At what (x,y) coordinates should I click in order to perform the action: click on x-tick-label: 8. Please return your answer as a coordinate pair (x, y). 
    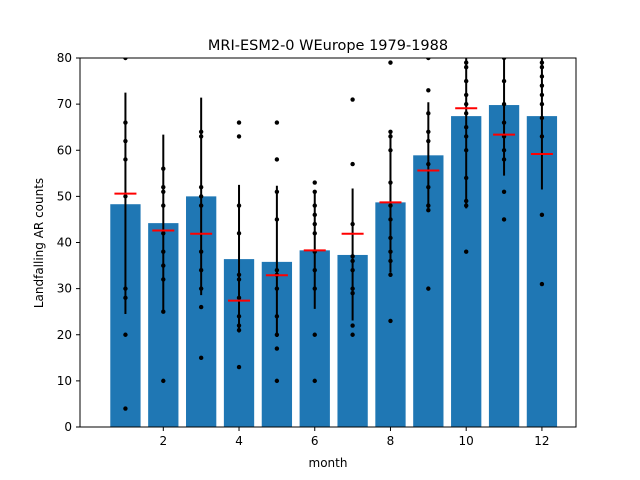
    Looking at the image, I should click on (391, 441).